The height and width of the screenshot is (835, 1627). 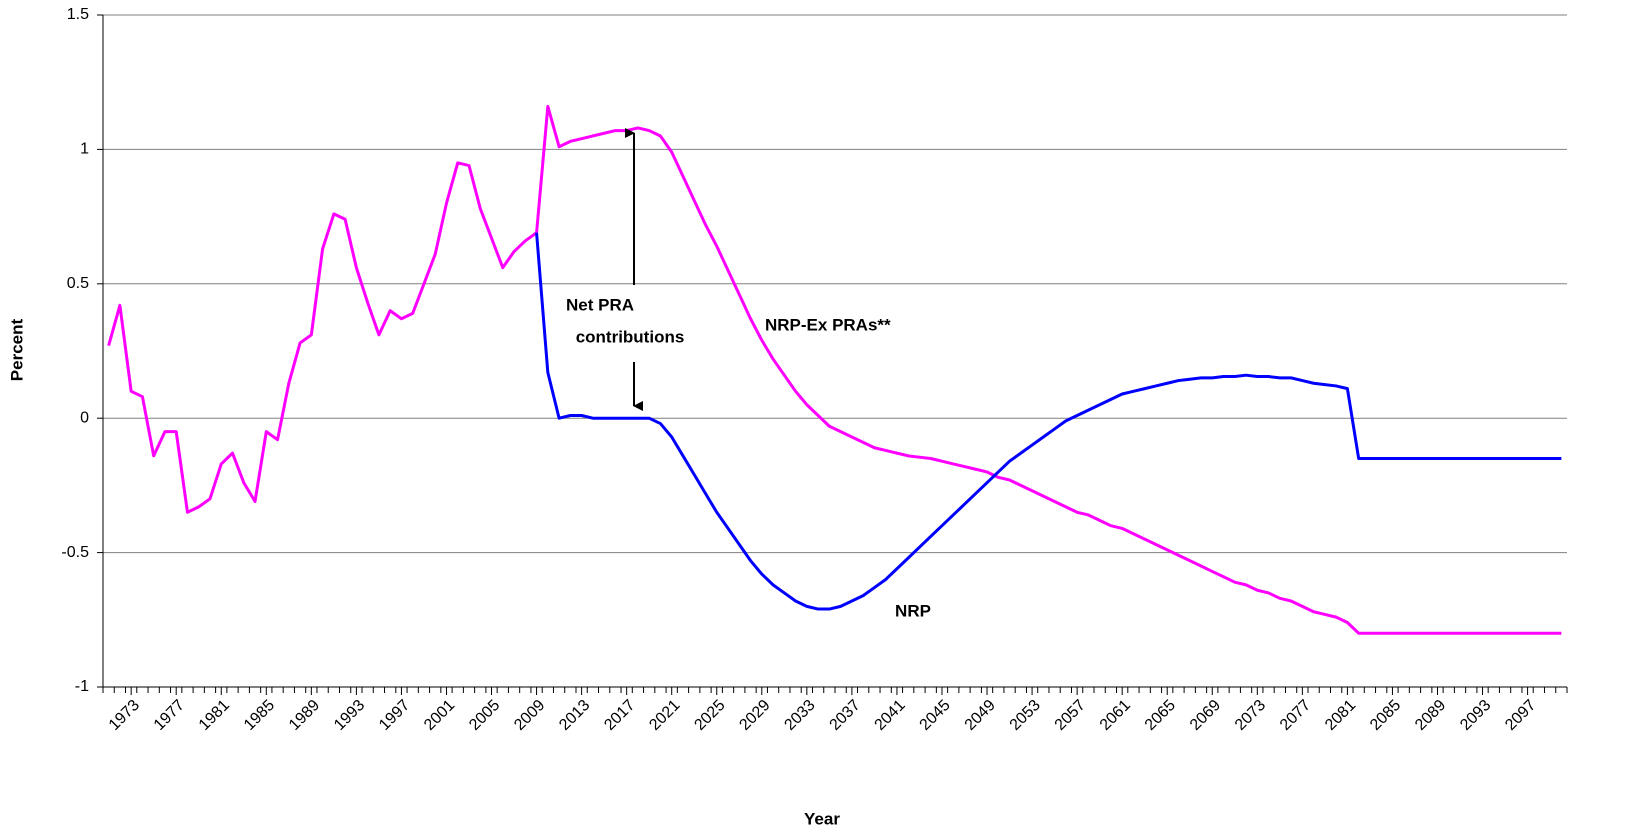 I want to click on x-tick-label: 2093, so click(x=1475, y=715).